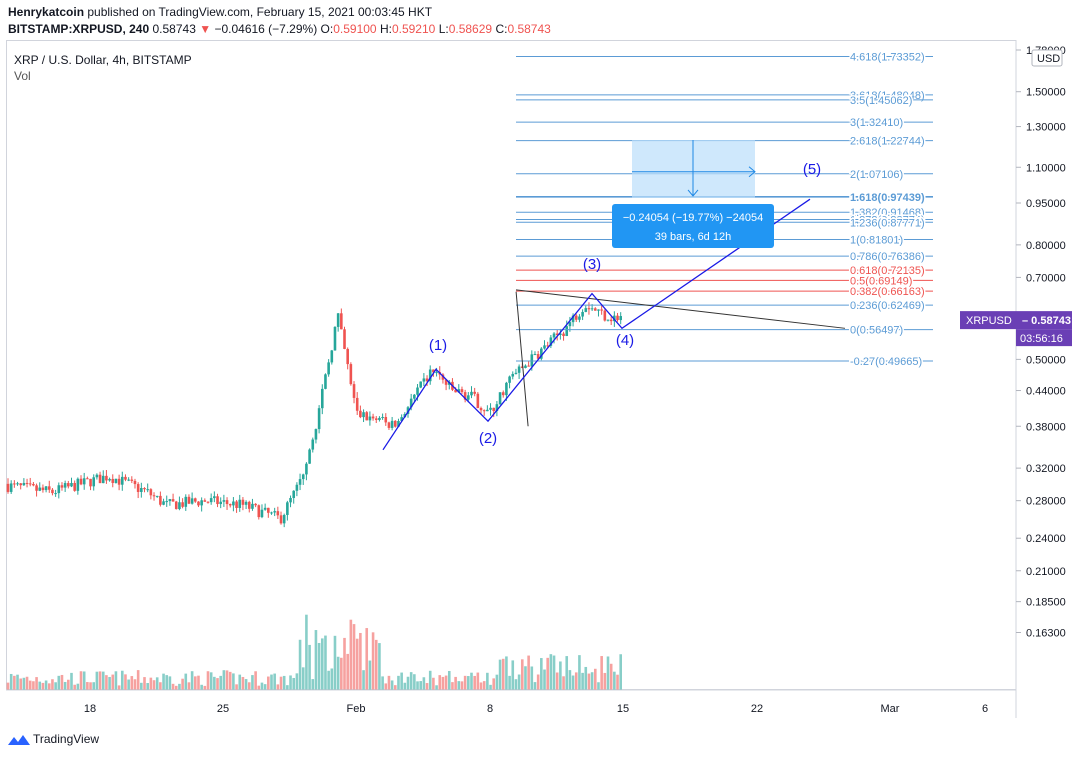 Image resolution: width=1087 pixels, height=758 pixels. I want to click on fib-level: 1.236(0.87771), so click(724, 223).